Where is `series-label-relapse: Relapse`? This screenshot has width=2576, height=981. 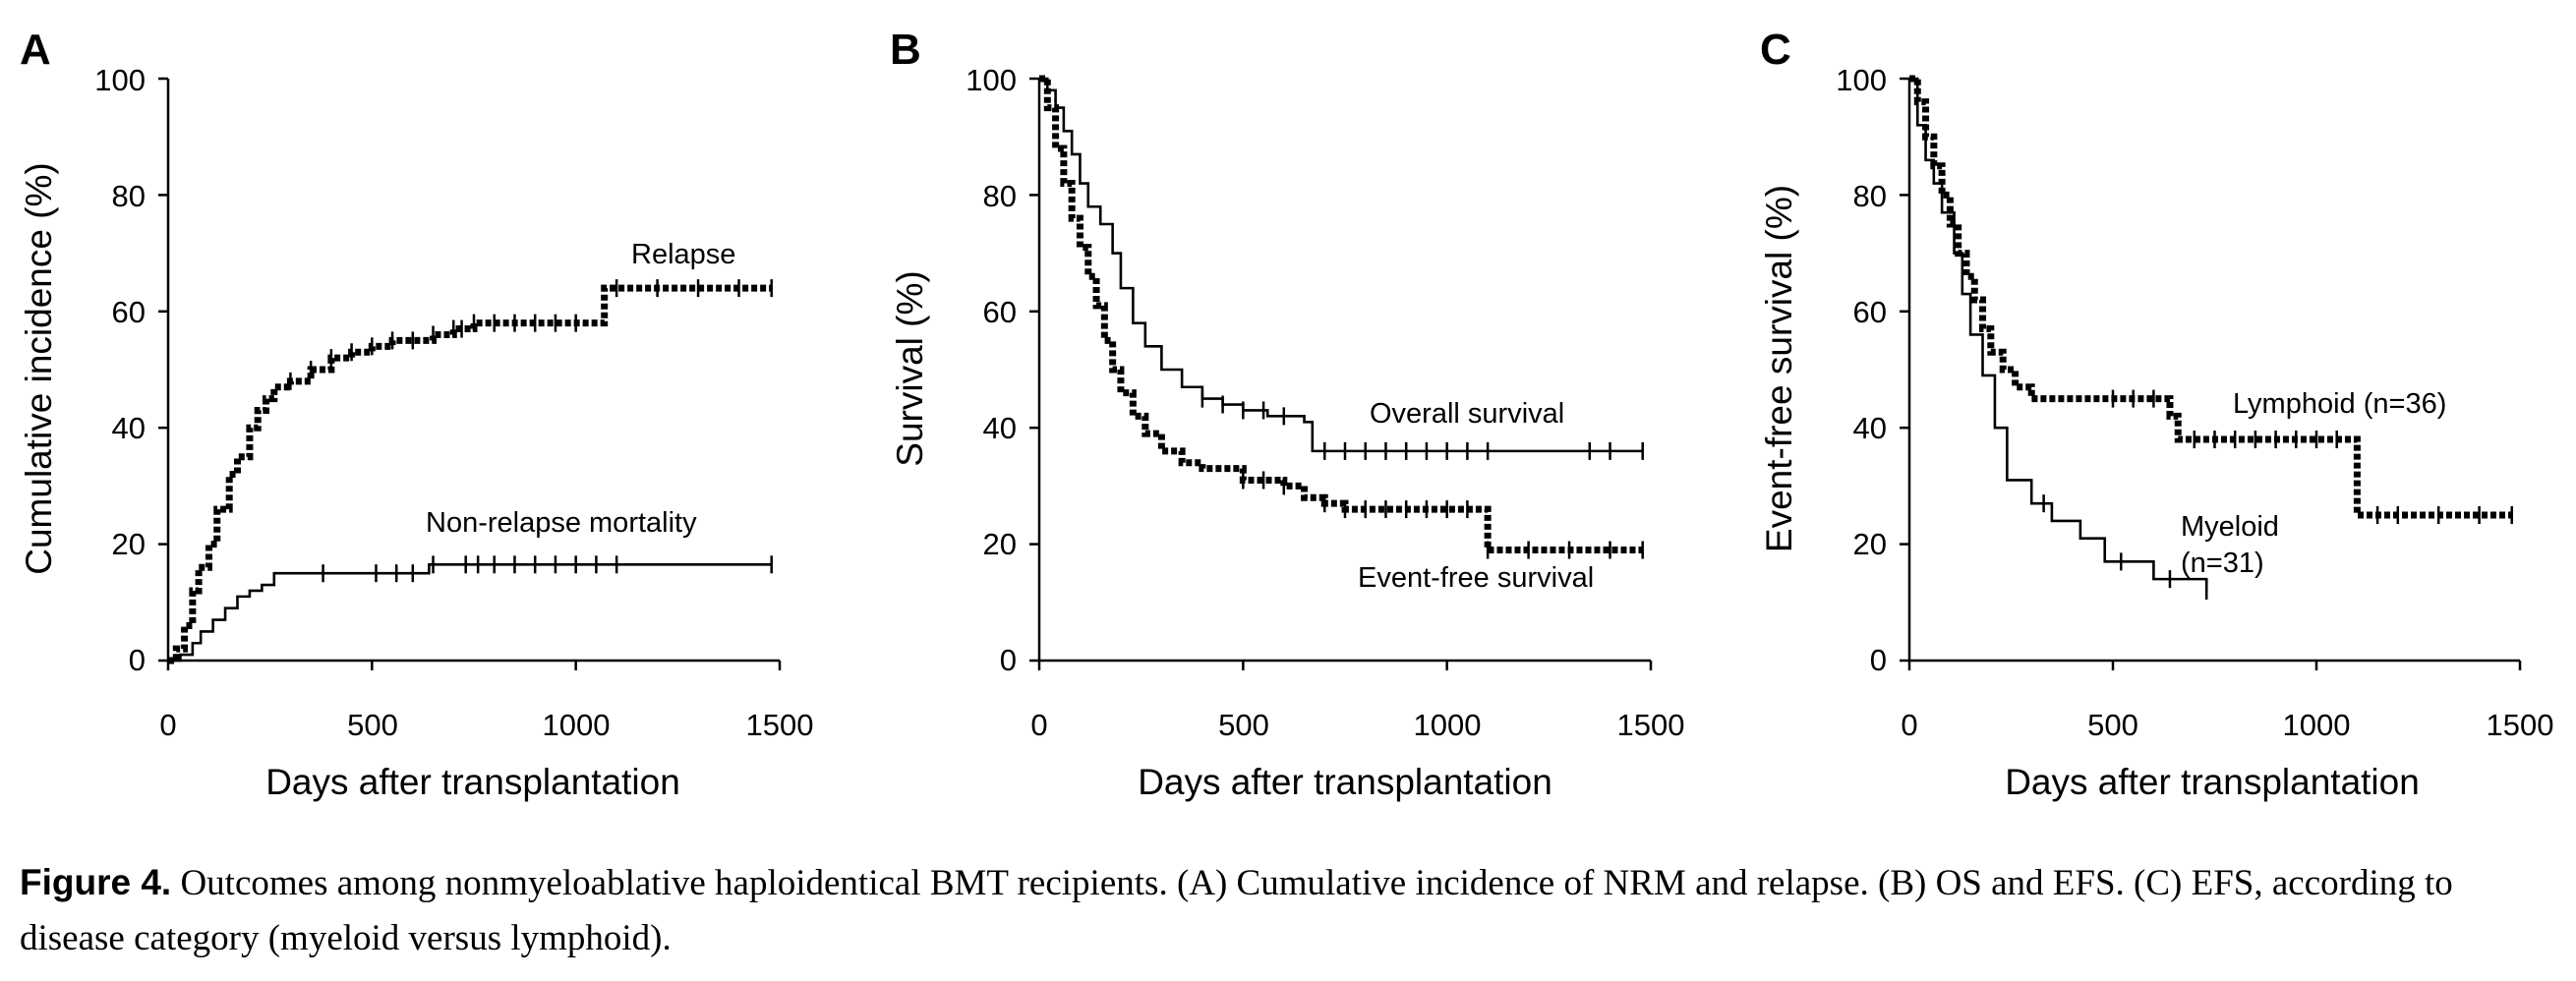
series-label-relapse: Relapse is located at coordinates (683, 254).